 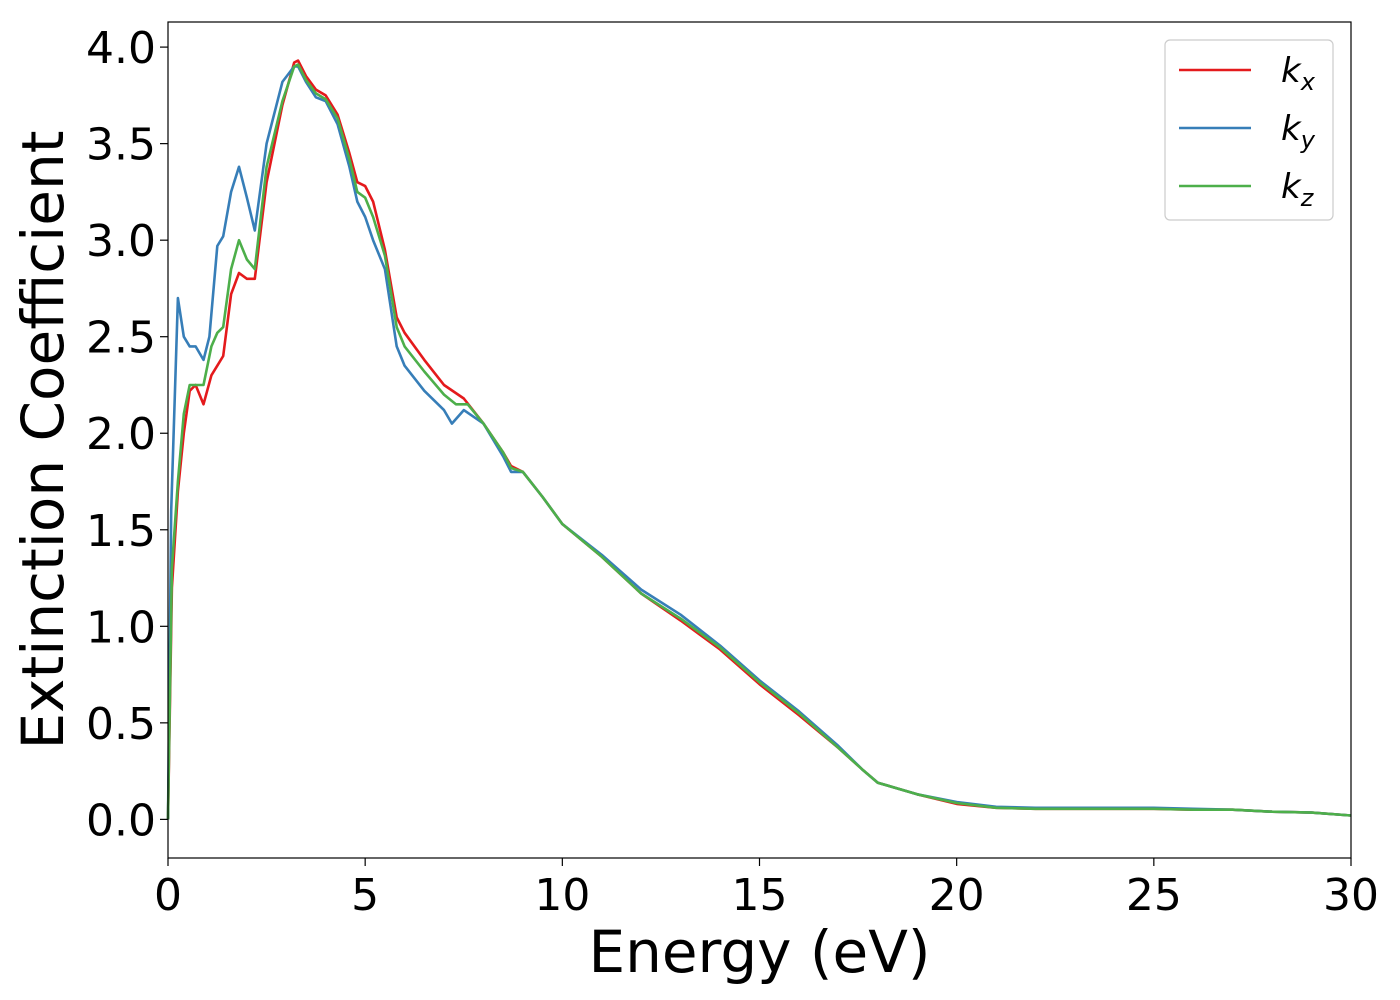 I want to click on x-tick-label: 30, so click(x=1351, y=895).